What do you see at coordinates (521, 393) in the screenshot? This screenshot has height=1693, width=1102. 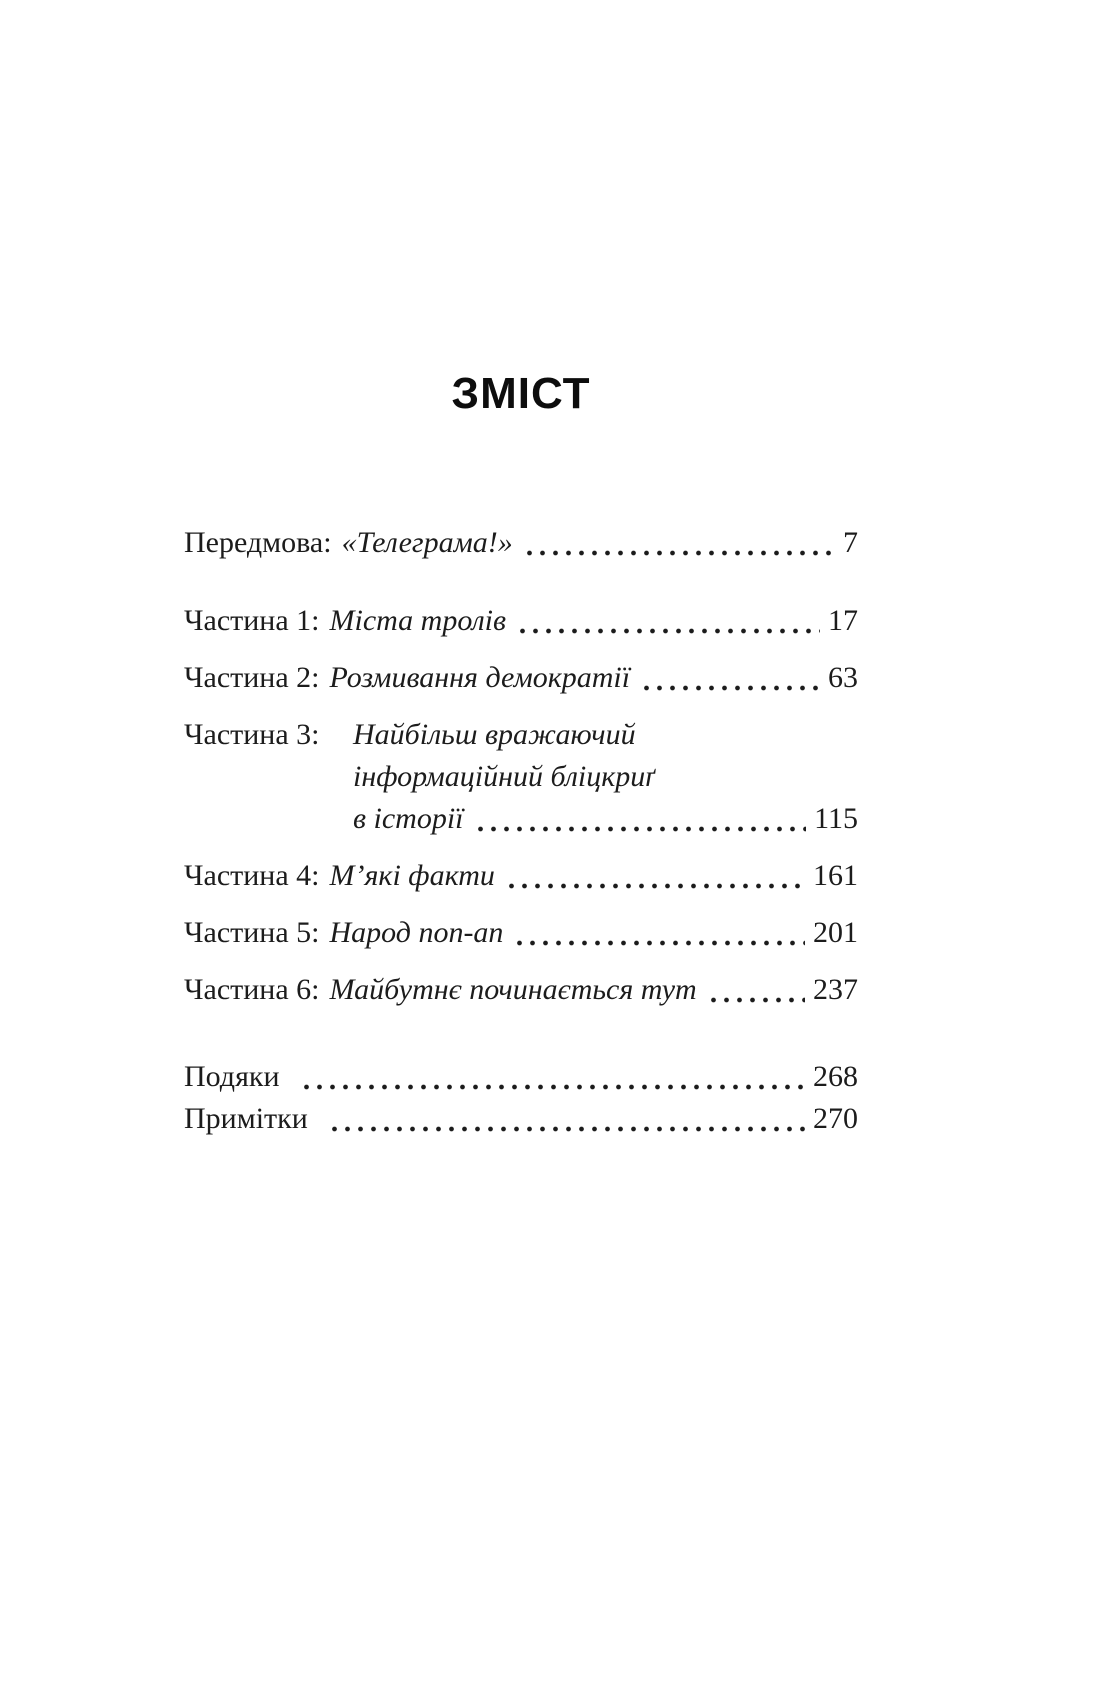 I see `contents-title: ЗМІСТ` at bounding box center [521, 393].